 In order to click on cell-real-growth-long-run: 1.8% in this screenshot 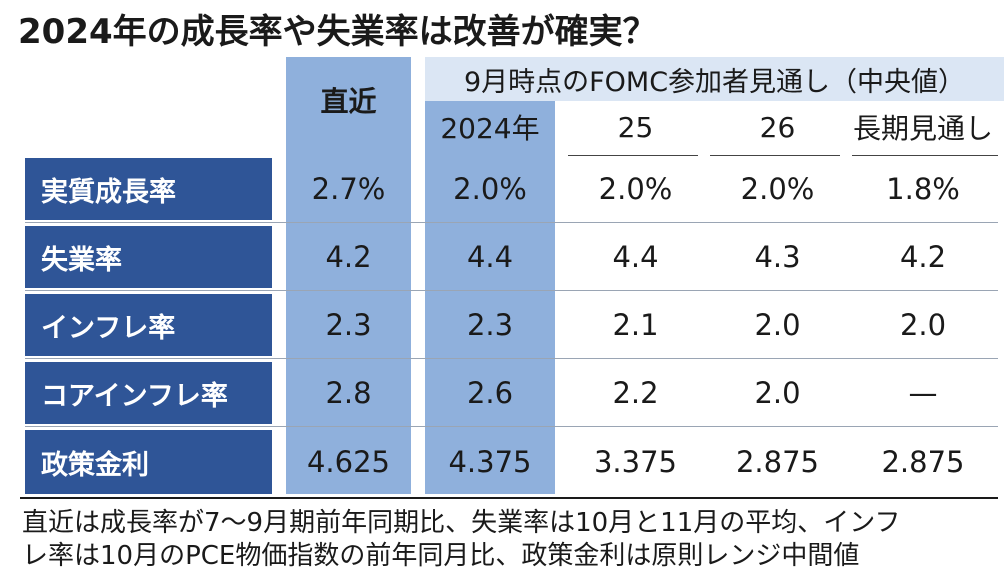, I will do `click(923, 189)`.